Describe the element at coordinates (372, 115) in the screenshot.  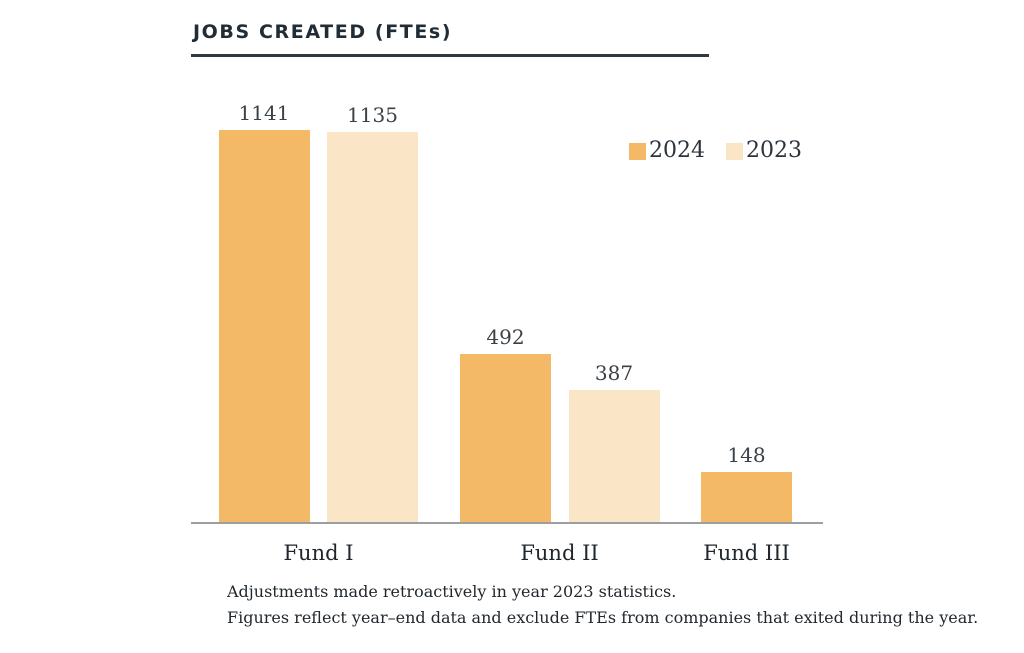
I see `bar-value-label-fund-i-2023: 1135` at that location.